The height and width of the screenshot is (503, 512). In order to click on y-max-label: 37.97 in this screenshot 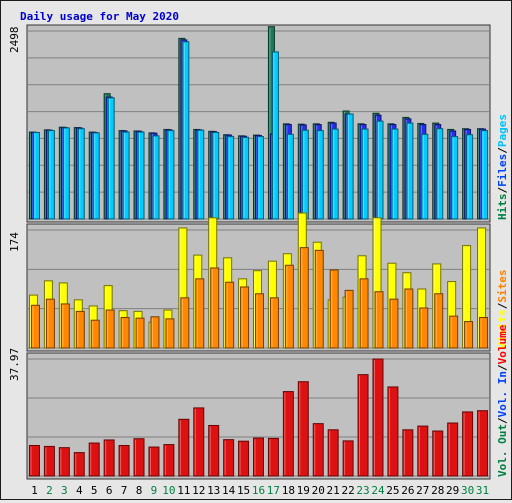, I will do `click(14, 364)`.